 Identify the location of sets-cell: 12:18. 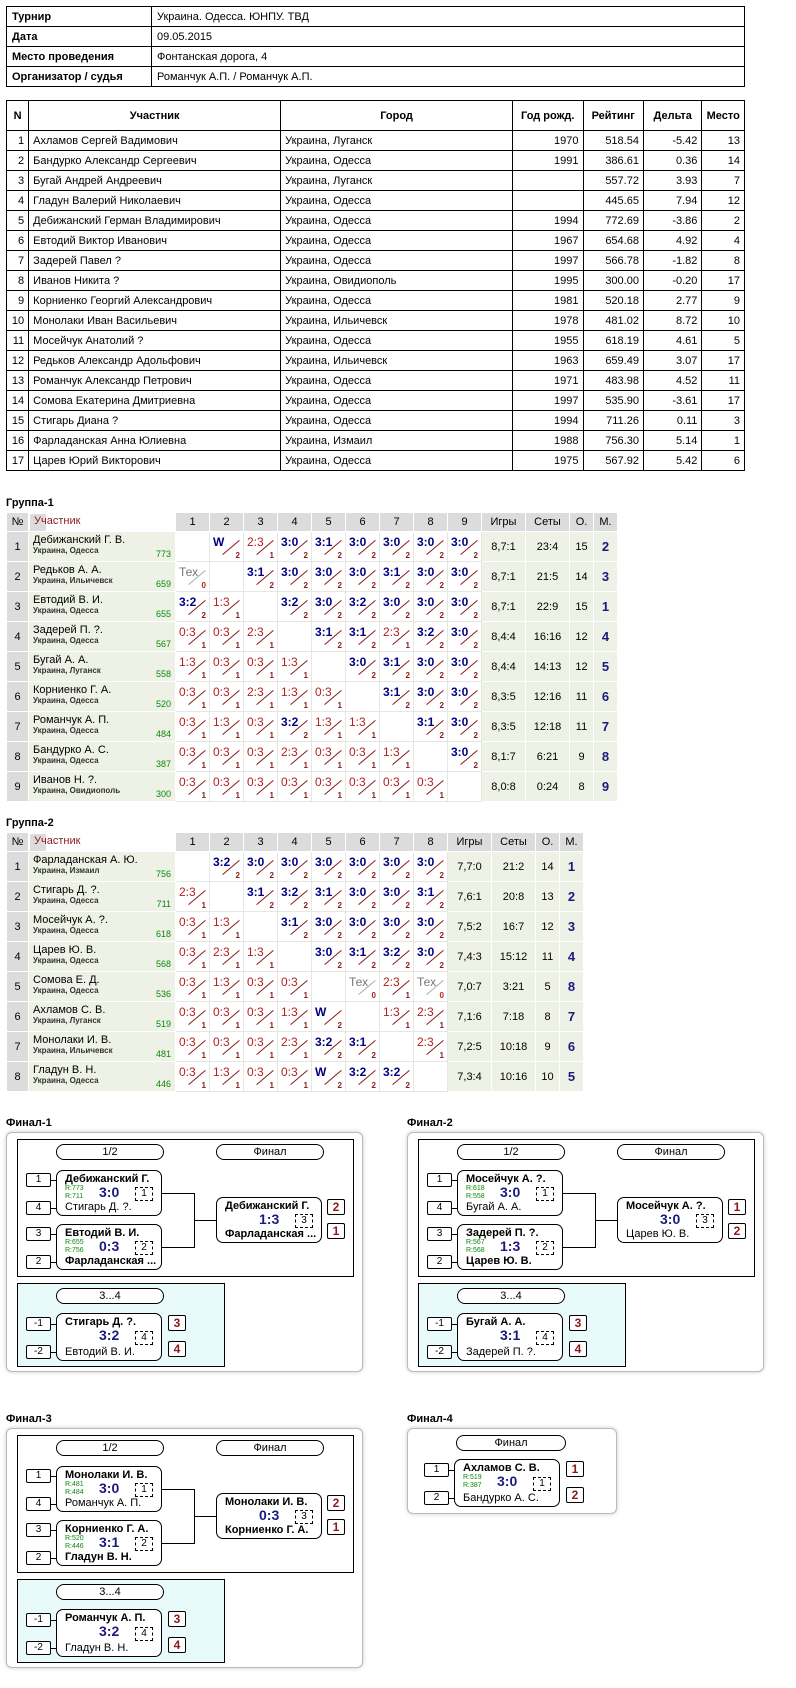
(547, 726).